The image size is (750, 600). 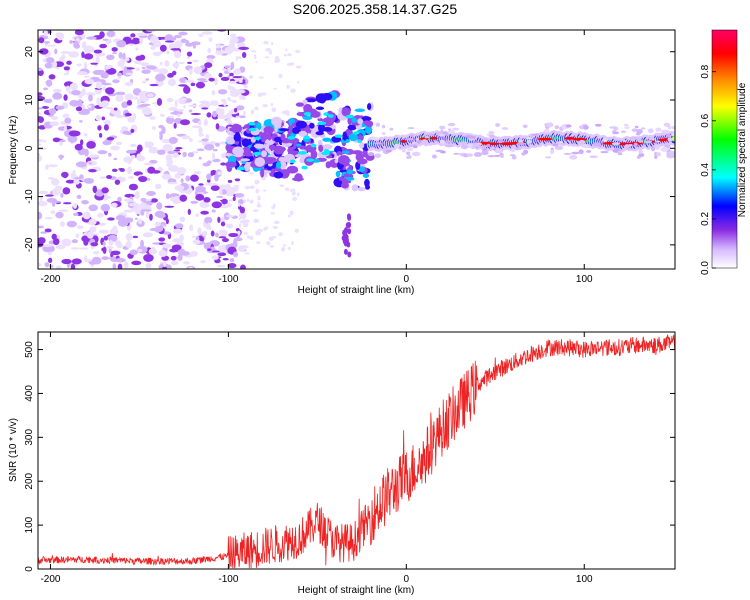 What do you see at coordinates (742, 149) in the screenshot?
I see `colorbar-label: Normalized spectral amplitude` at bounding box center [742, 149].